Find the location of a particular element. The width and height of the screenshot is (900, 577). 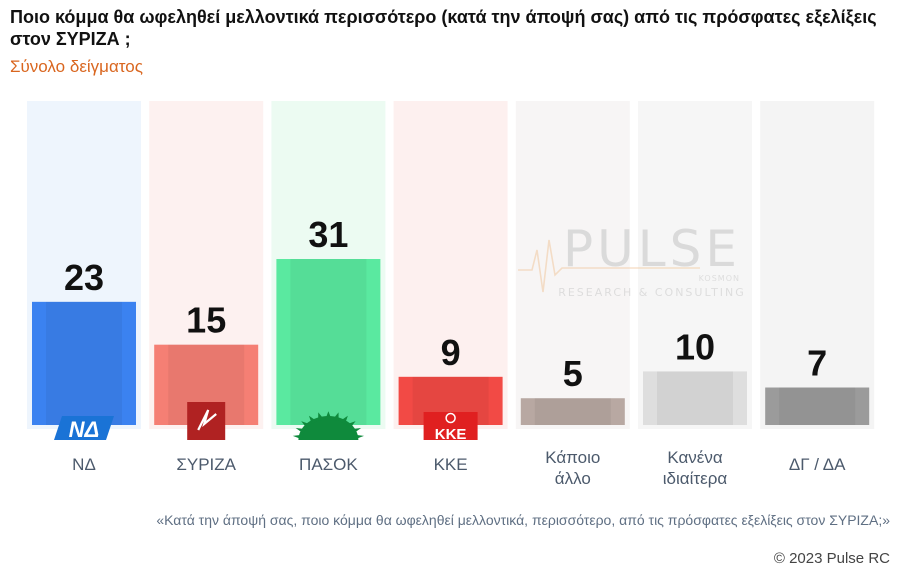

chart-subtitle: Σύνολο δείγματος is located at coordinates (76, 66).